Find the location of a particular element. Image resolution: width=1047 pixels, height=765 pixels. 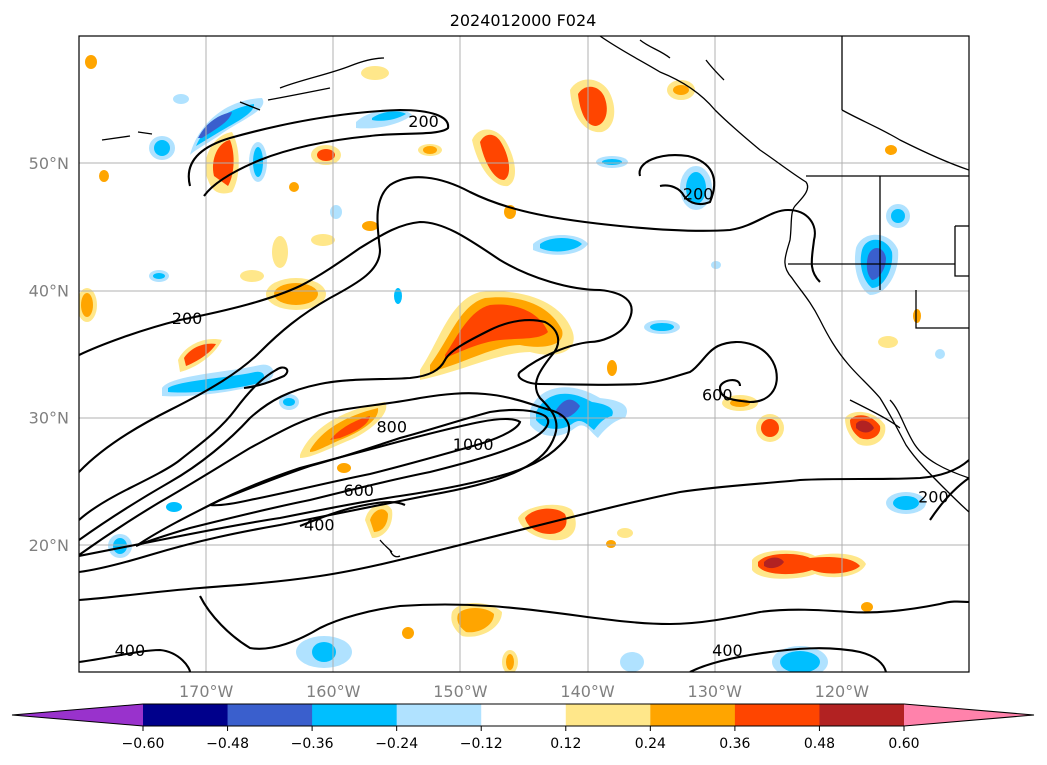

lon-tick-label: 170°W is located at coordinates (206, 691).